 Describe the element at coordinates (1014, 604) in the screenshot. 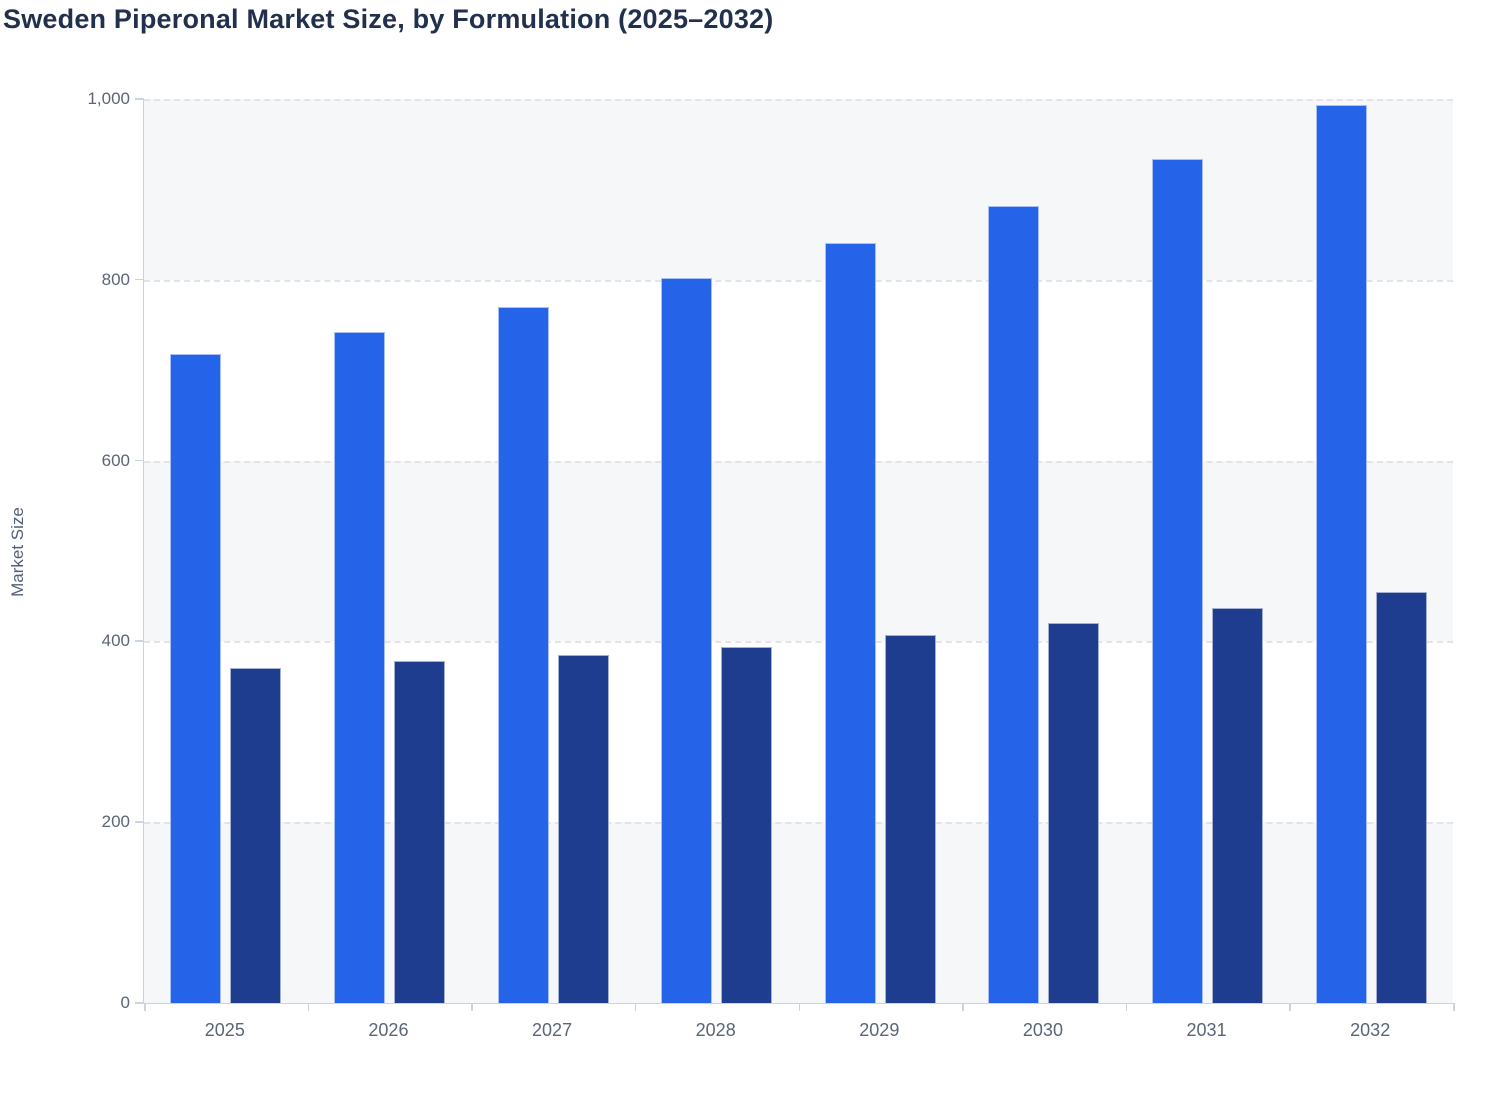

I see `bar-series-1-2030` at that location.